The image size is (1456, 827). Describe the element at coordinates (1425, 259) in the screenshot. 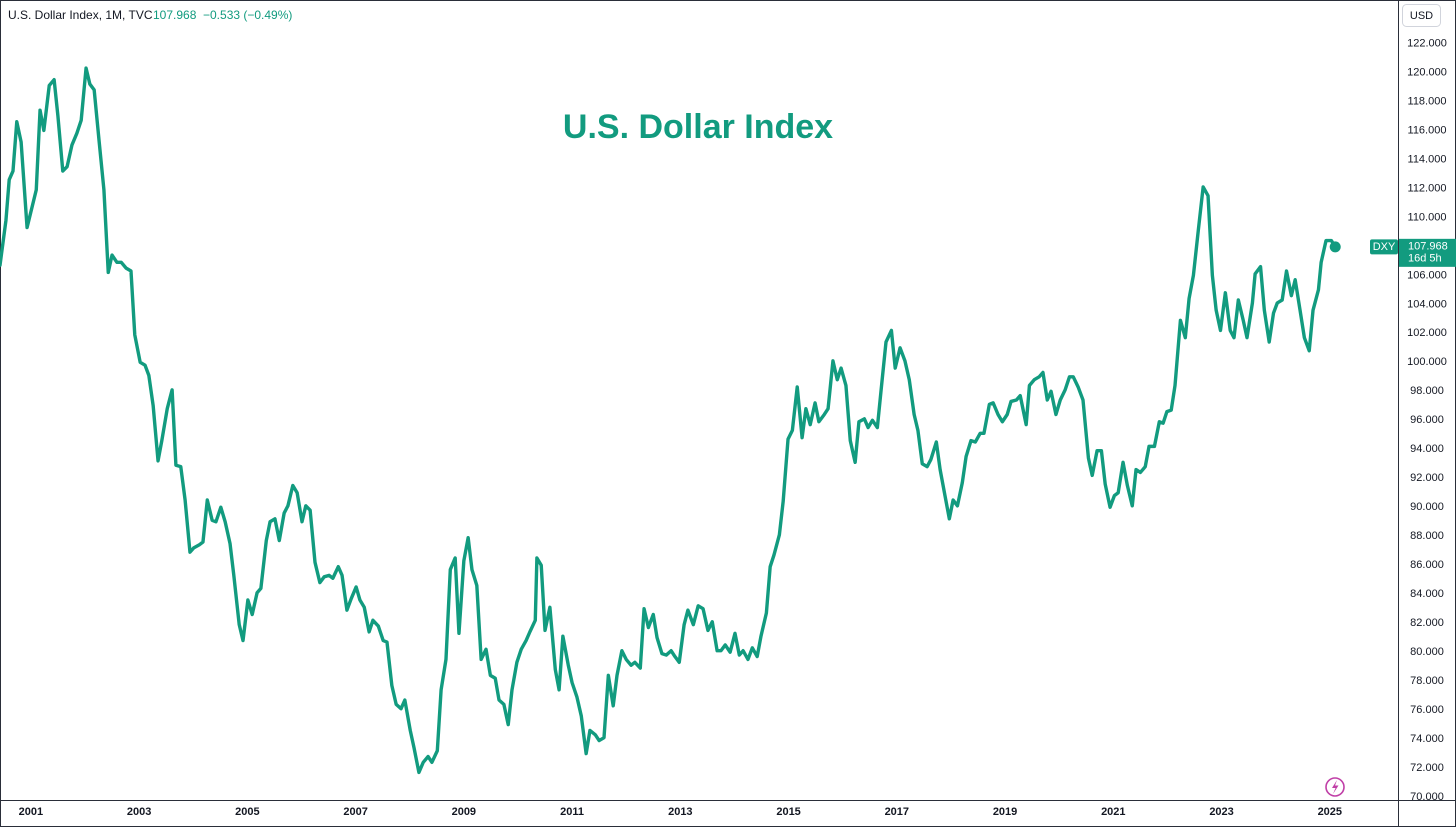

I see `countdown-label: 16d 5h` at that location.